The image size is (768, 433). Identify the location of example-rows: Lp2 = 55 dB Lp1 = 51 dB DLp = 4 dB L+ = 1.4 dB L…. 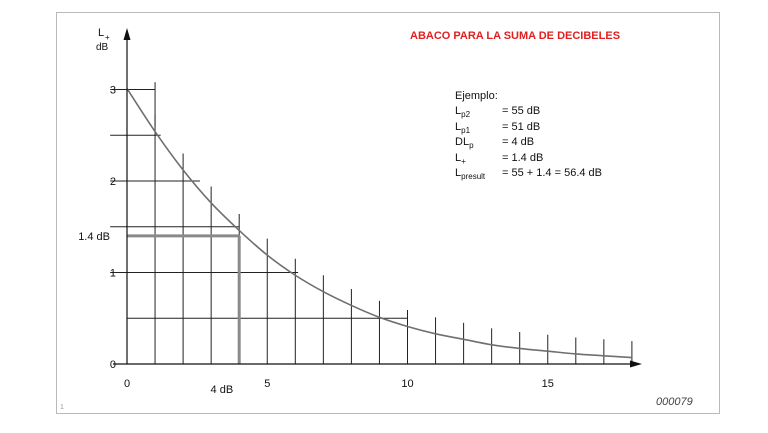
(528, 144).